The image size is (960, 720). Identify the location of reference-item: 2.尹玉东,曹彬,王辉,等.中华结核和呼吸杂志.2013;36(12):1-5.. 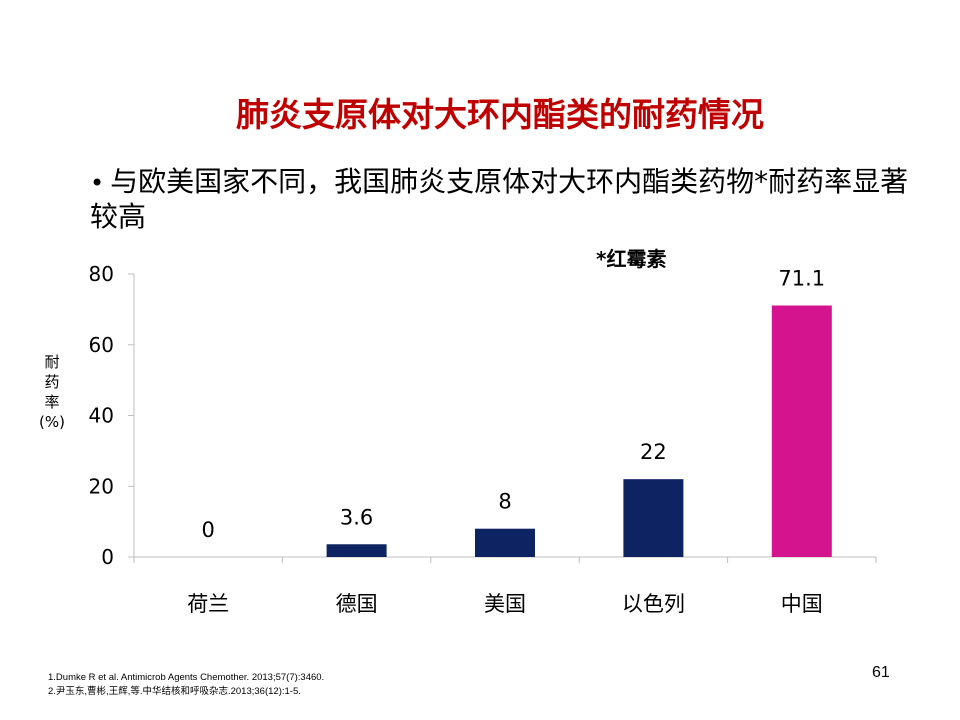
(174, 691).